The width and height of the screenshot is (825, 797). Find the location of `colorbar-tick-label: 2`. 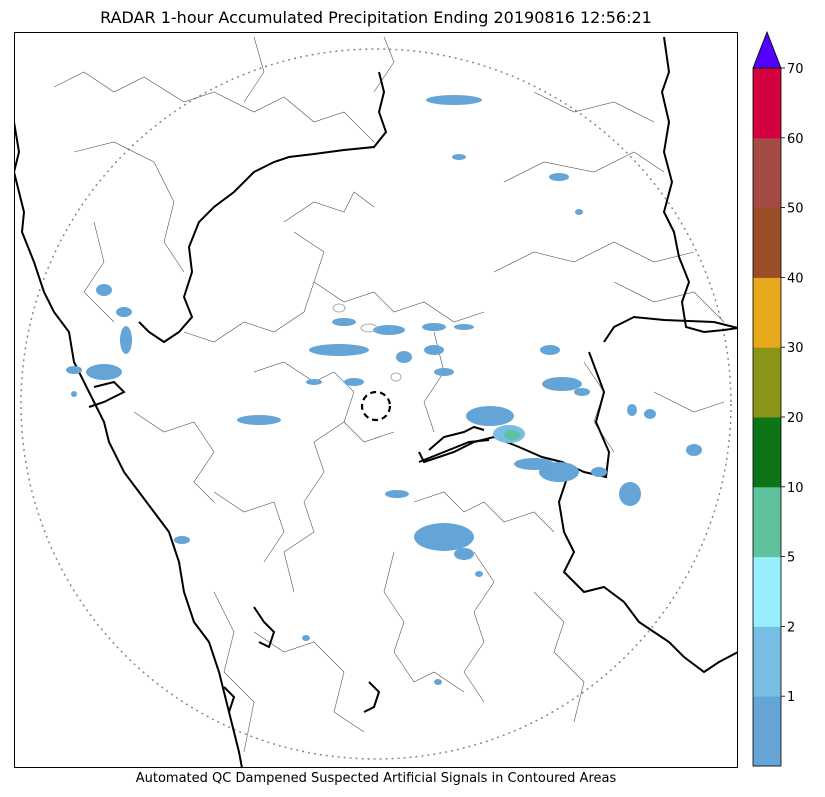

colorbar-tick-label: 2 is located at coordinates (791, 627).